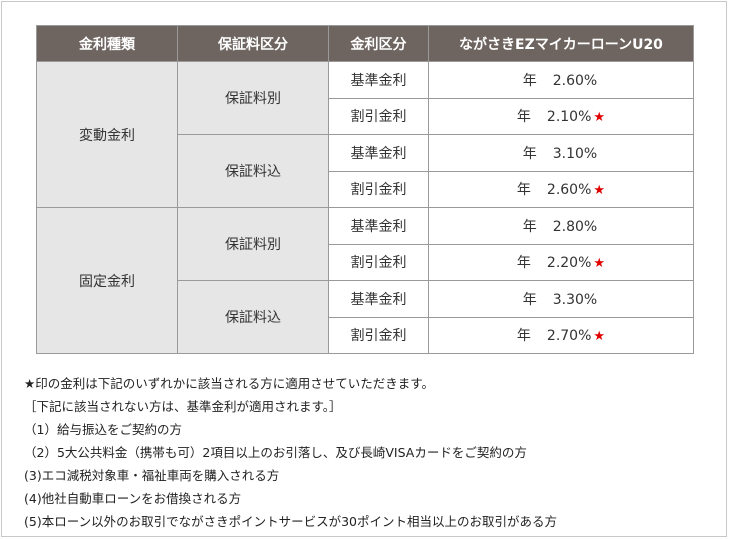  I want to click on rate-value: 2.80%, so click(575, 226).